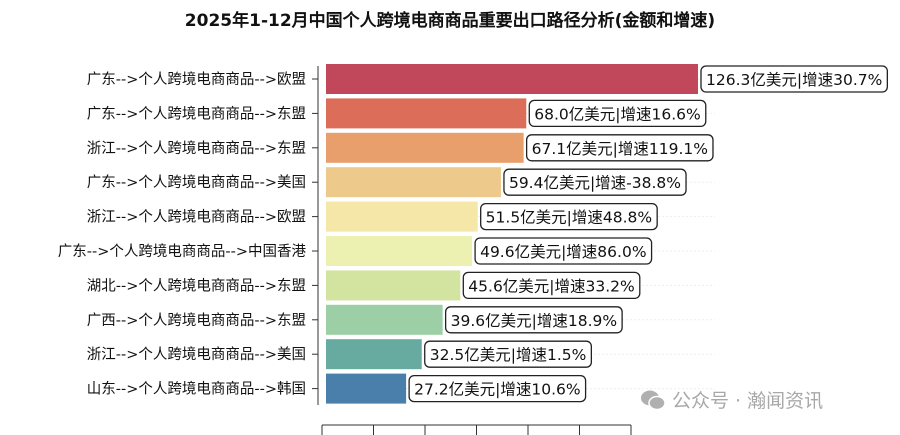 The image size is (900, 435). What do you see at coordinates (196, 285) in the screenshot?
I see `y-tick-label: 湖北-->个人跨境电商商品-->东盟` at bounding box center [196, 285].